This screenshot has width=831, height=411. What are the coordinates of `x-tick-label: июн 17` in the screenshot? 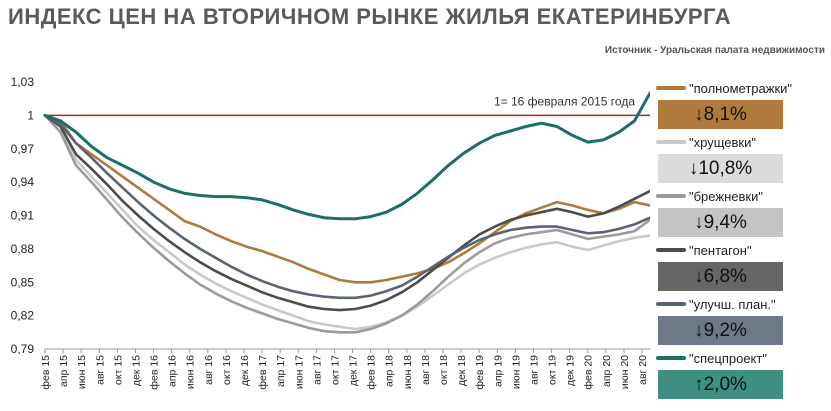 It's located at (299, 372).